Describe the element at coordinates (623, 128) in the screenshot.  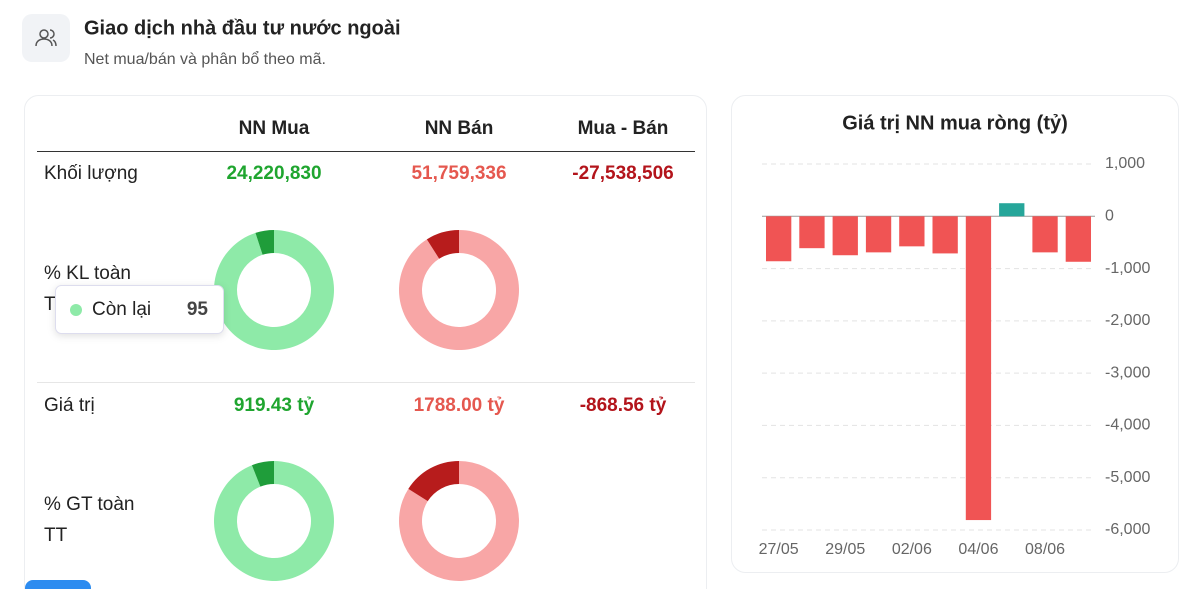
I see `column-header: Mua - Bán` at that location.